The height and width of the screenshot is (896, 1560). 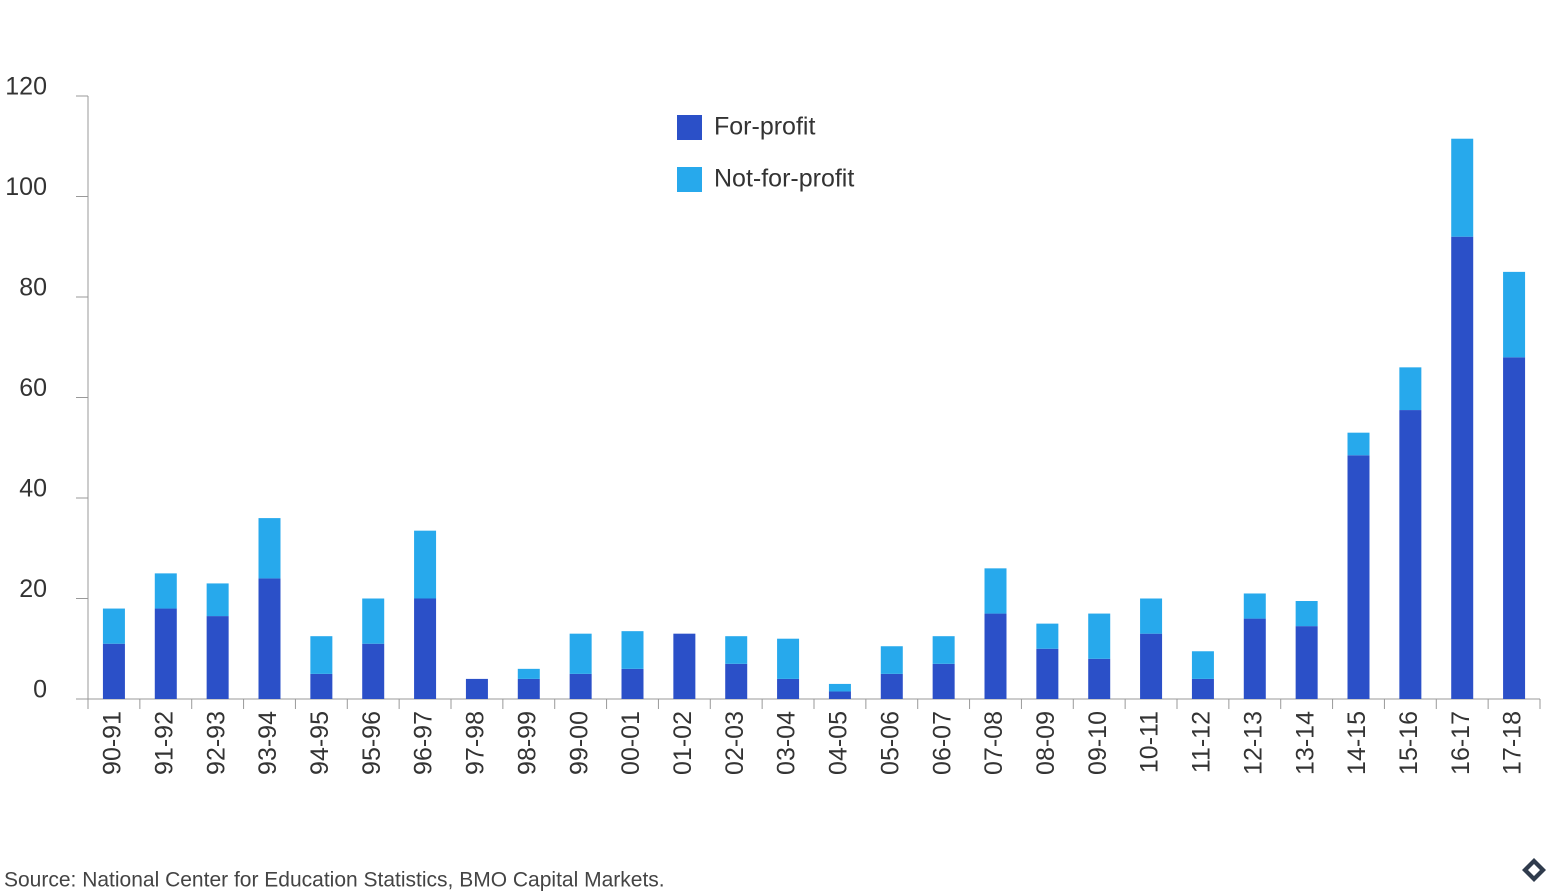 What do you see at coordinates (1357, 743) in the screenshot?
I see `x-tick-label: 14-15` at bounding box center [1357, 743].